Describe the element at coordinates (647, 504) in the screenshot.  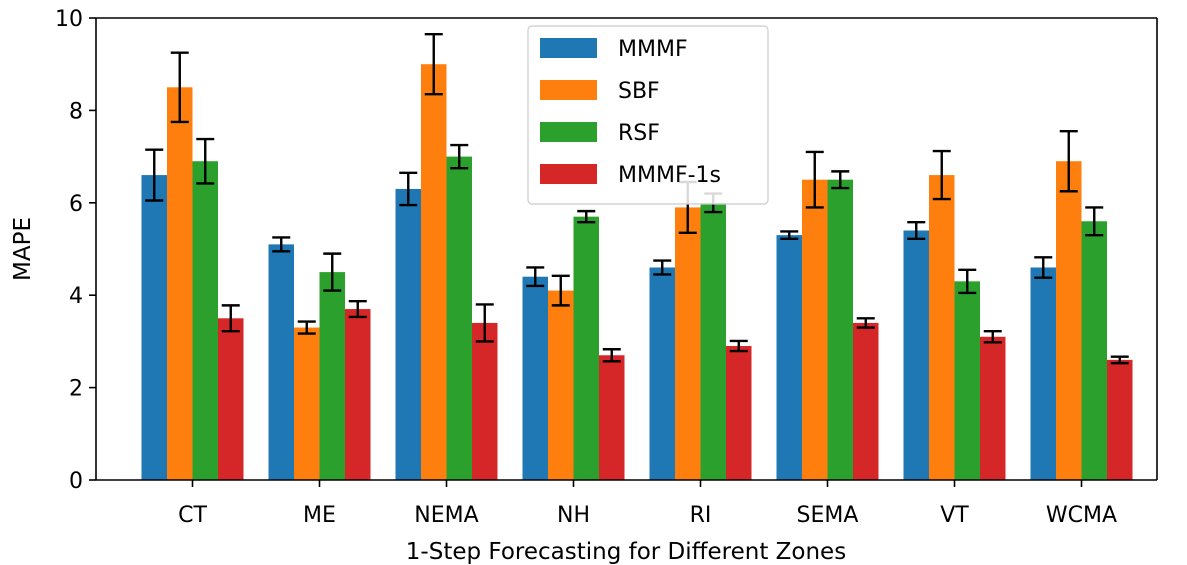
I see `x-ticks: CT ME NEMA NH RI SEMA VT WCMA` at that location.